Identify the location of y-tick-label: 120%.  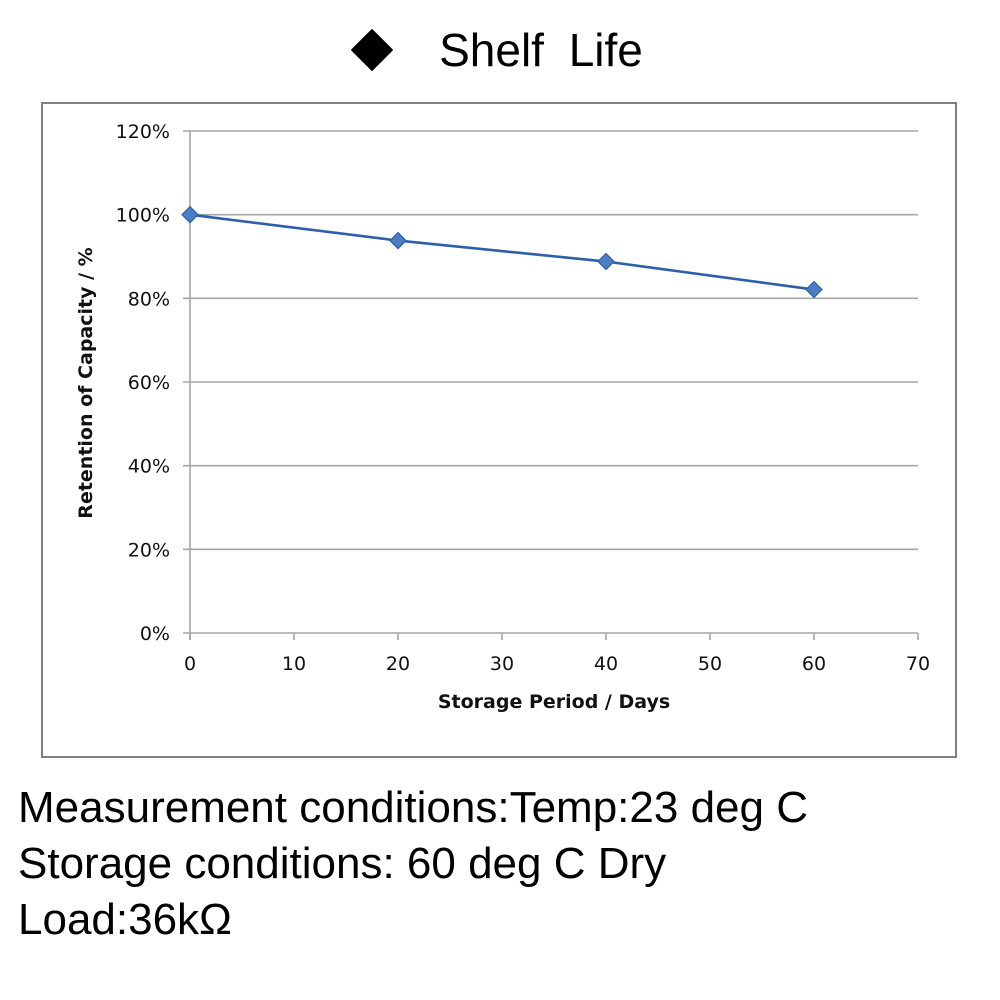
(143, 132).